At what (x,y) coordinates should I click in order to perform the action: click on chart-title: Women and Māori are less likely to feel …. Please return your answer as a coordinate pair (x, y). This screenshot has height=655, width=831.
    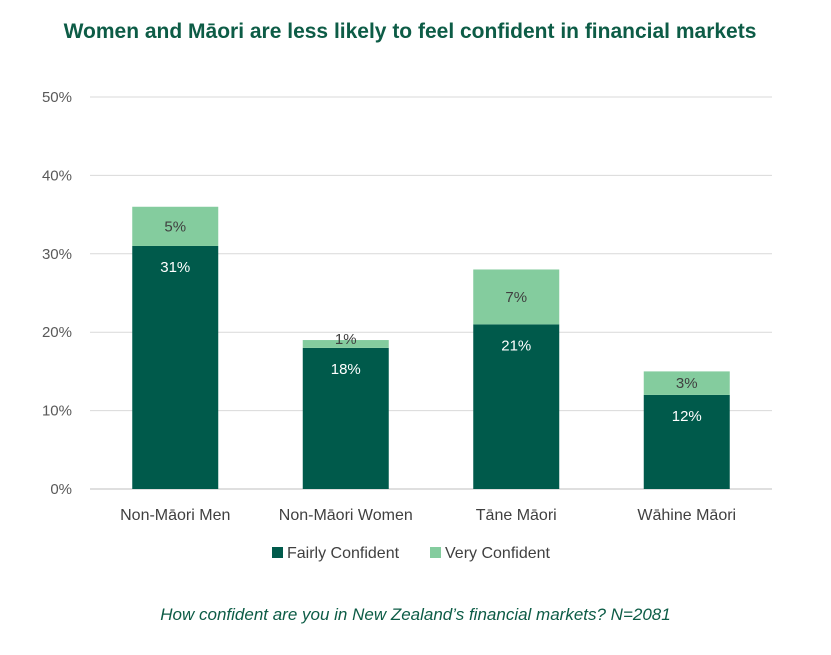
    Looking at the image, I should click on (410, 31).